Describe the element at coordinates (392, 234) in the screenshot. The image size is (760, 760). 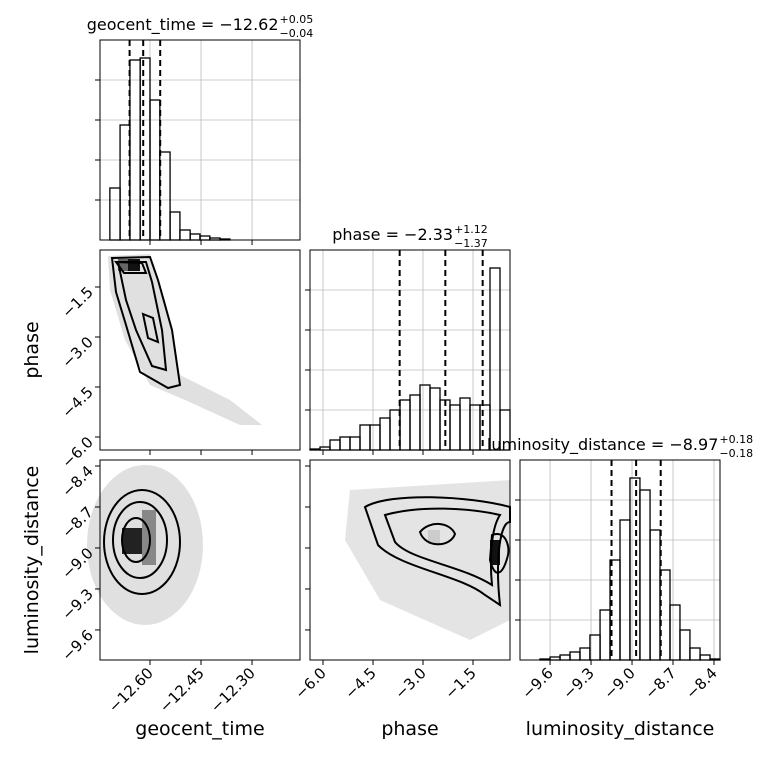
I see `title-text: phase = −2.33` at that location.